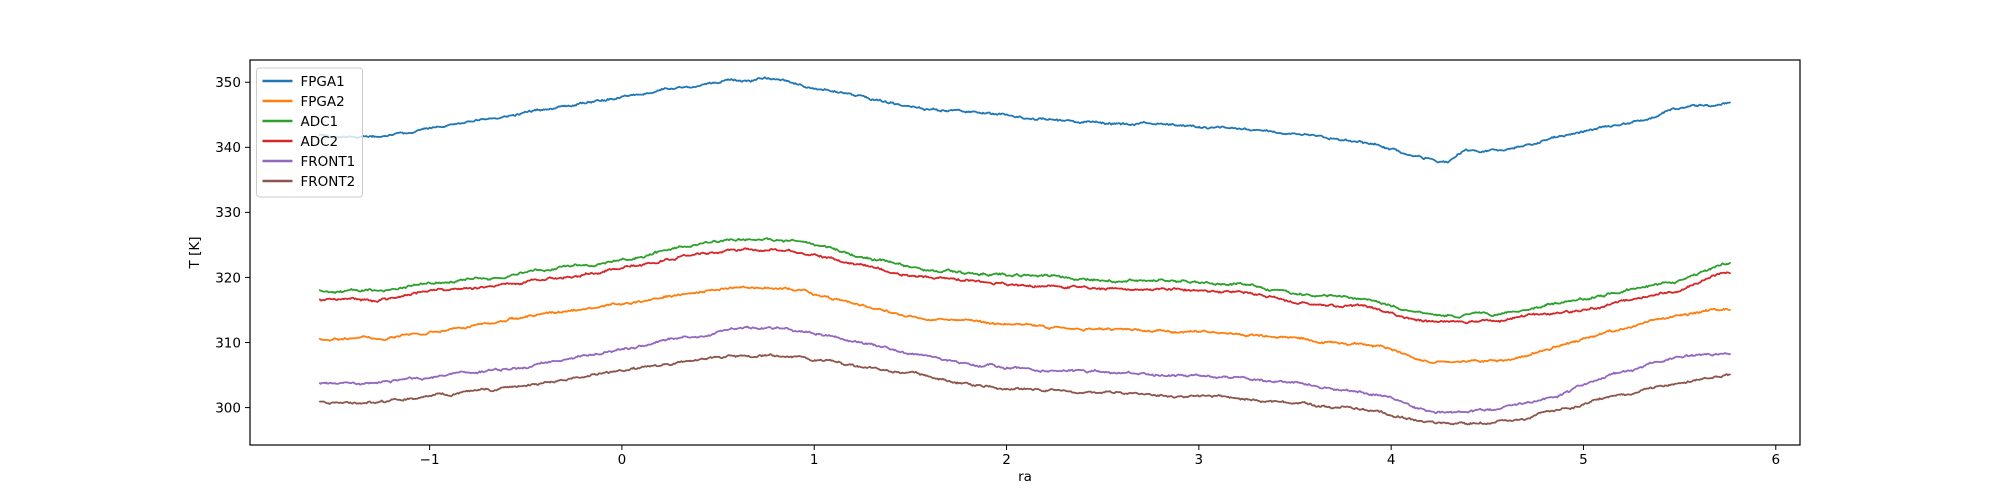 The image size is (2000, 500). What do you see at coordinates (430, 460) in the screenshot?
I see `x-tick-label: −1` at bounding box center [430, 460].